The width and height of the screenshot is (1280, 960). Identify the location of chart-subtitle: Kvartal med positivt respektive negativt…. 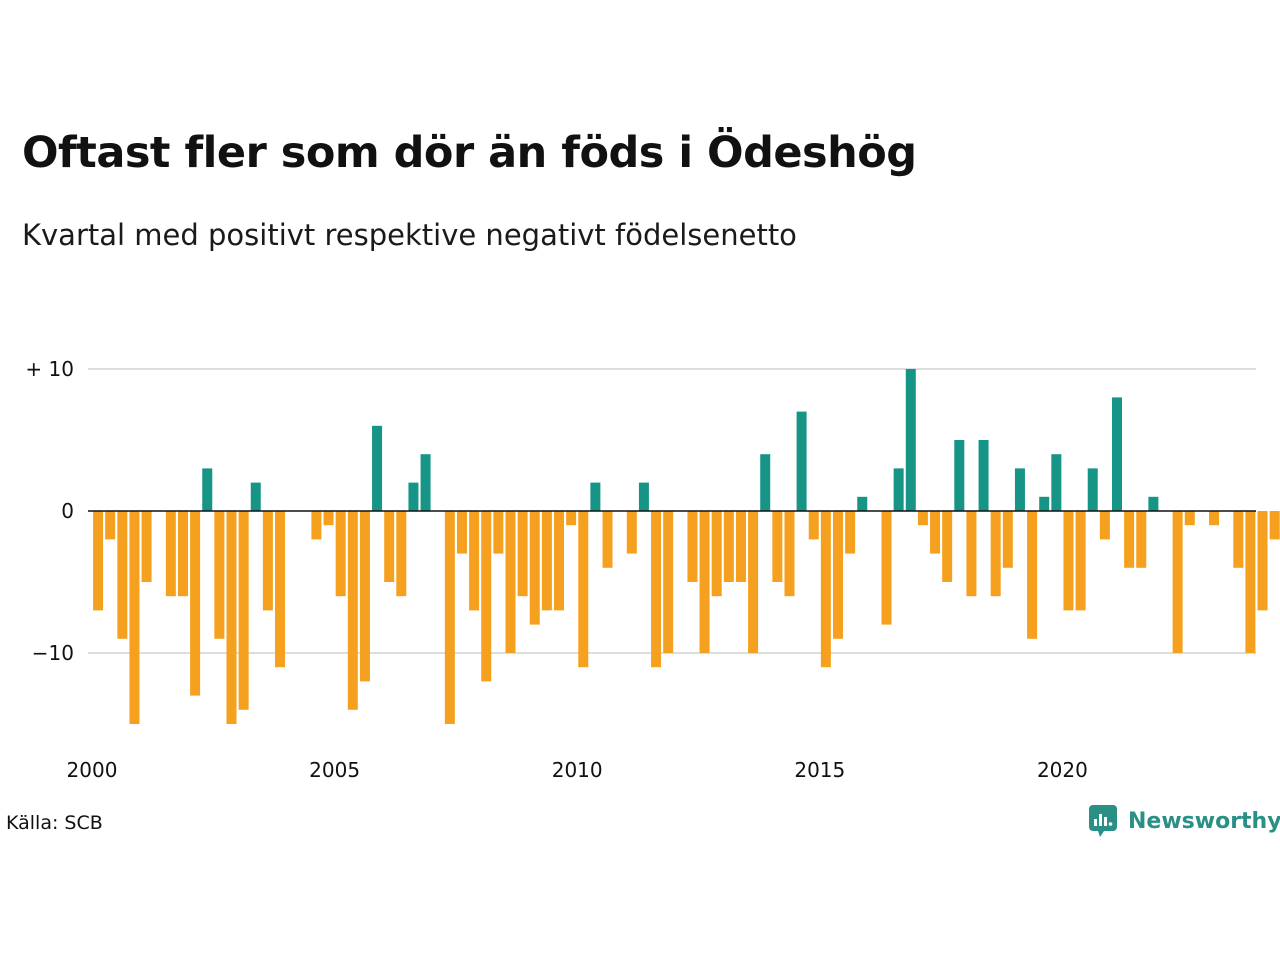
(409, 235).